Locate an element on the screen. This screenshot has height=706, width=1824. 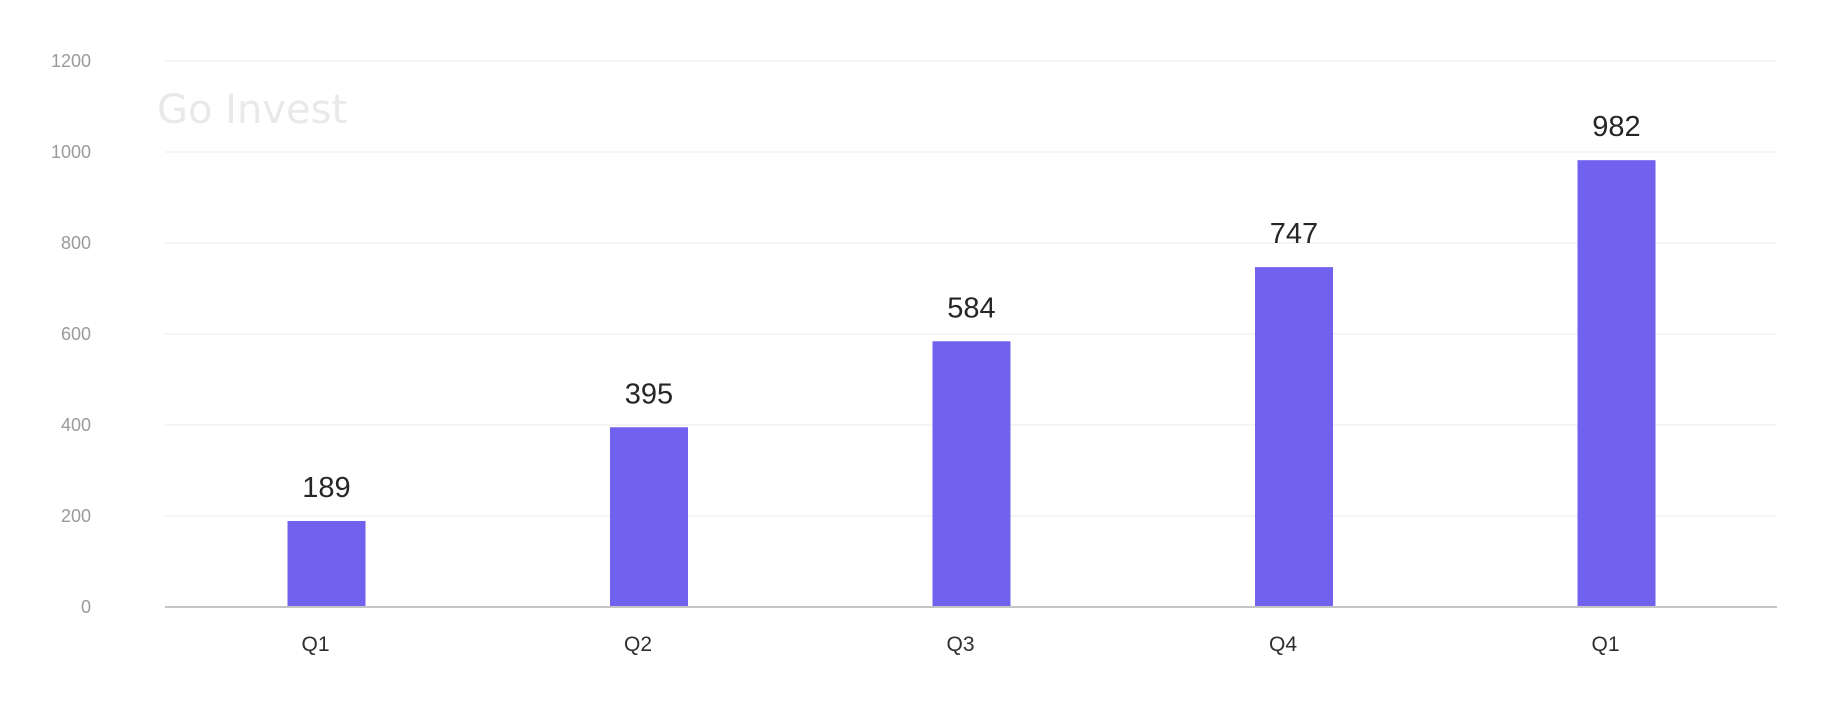
x-category-label: Q2 is located at coordinates (638, 644).